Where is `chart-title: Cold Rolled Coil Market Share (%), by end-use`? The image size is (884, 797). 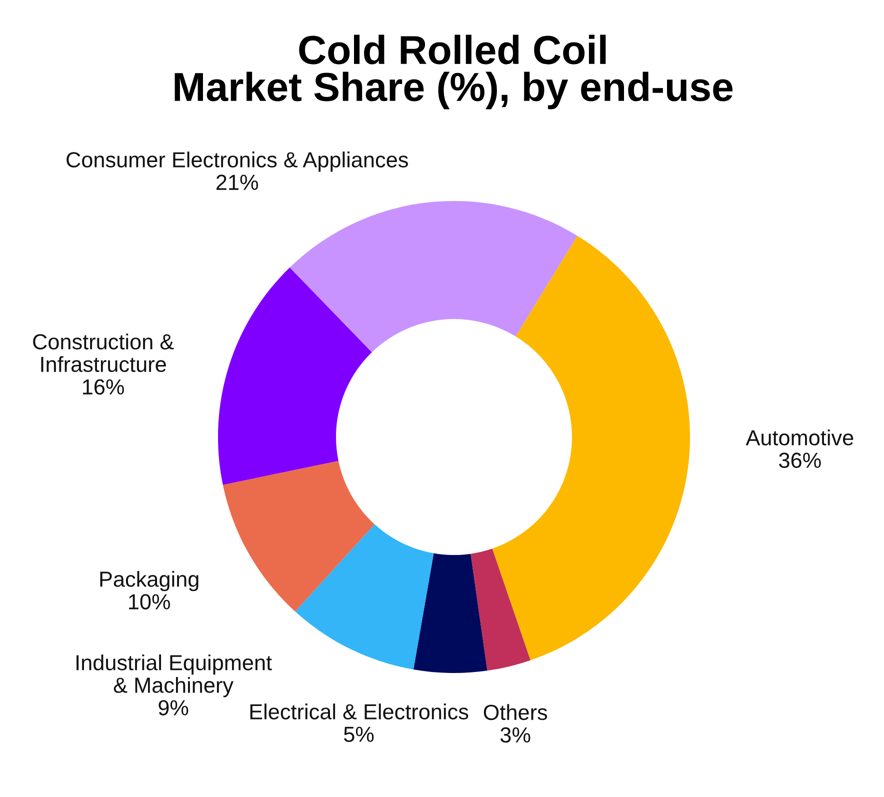
chart-title: Cold Rolled Coil Market Share (%), by end-use is located at coordinates (453, 72).